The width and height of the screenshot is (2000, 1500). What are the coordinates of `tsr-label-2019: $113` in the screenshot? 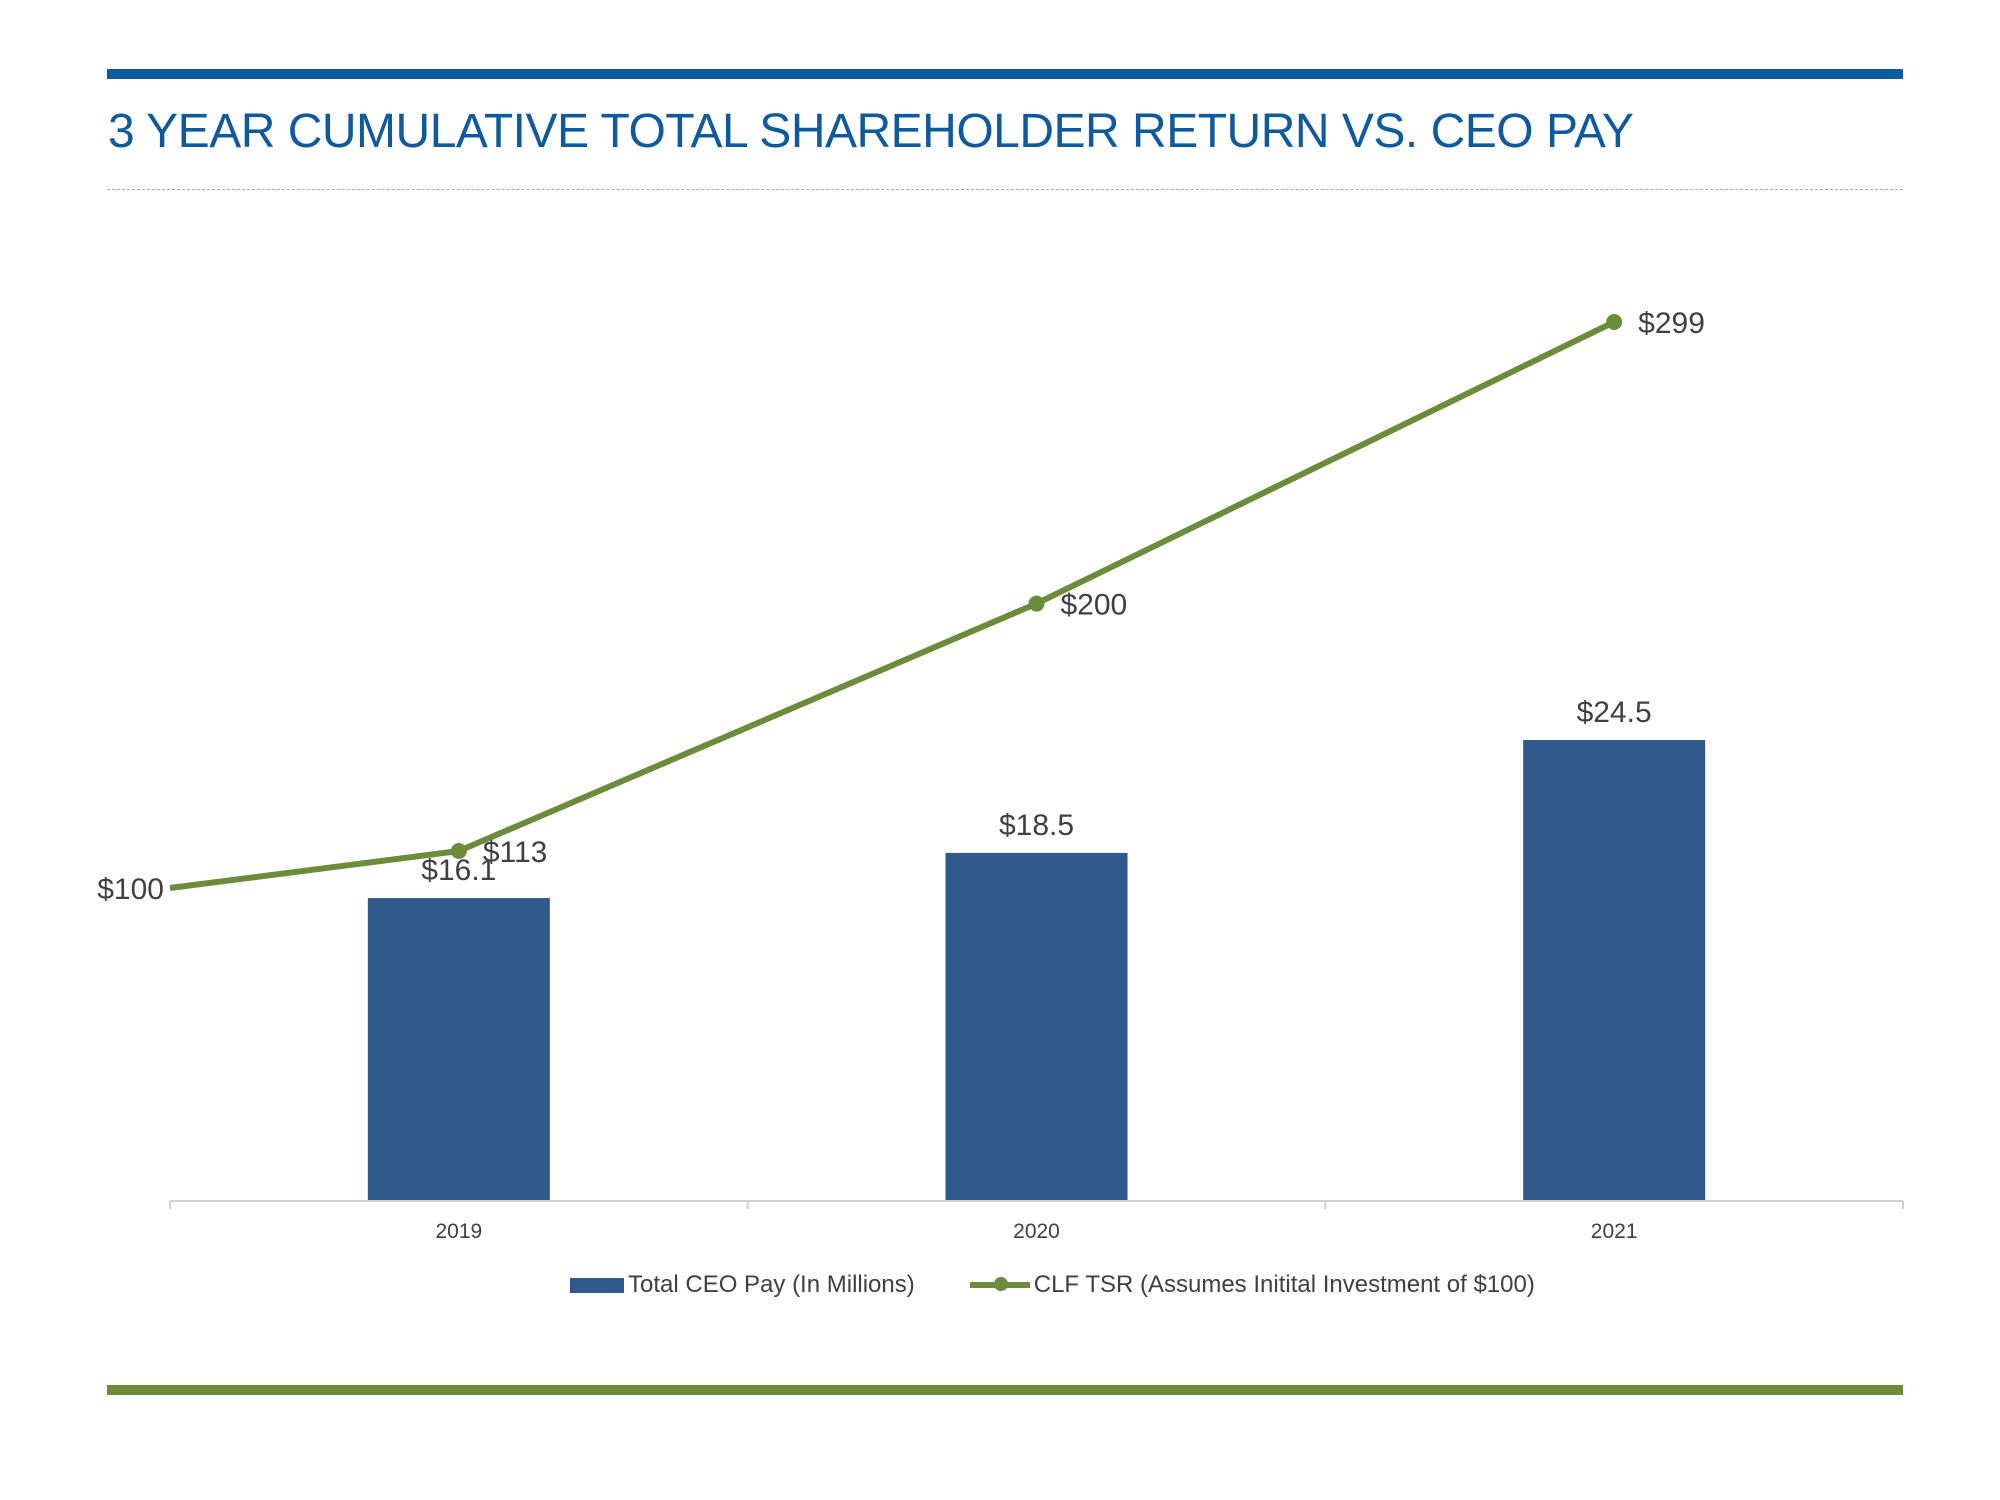 It's located at (515, 852).